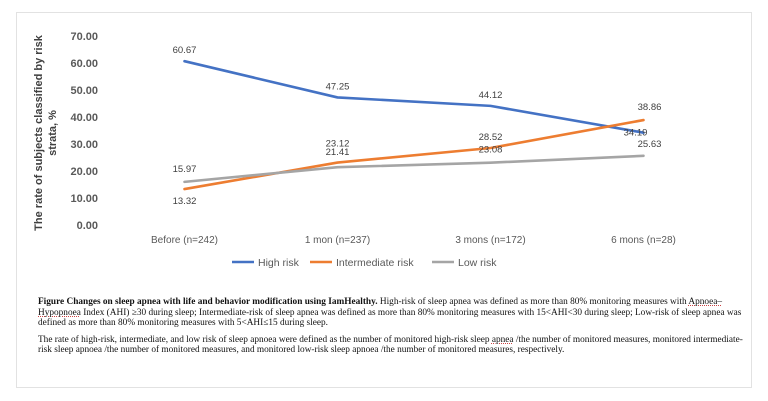  Describe the element at coordinates (39, 132) in the screenshot. I see `y-axis-label-line-1: The rate of subjects classified by risk` at that location.